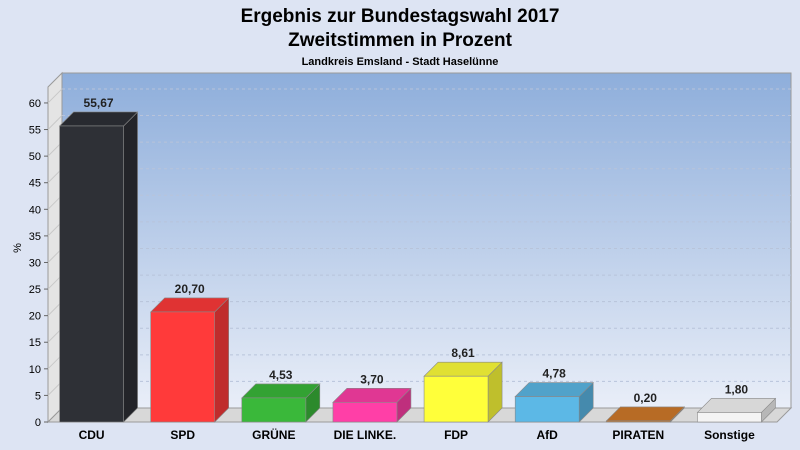  Describe the element at coordinates (35, 184) in the screenshot. I see `y-tick-label: 45` at that location.